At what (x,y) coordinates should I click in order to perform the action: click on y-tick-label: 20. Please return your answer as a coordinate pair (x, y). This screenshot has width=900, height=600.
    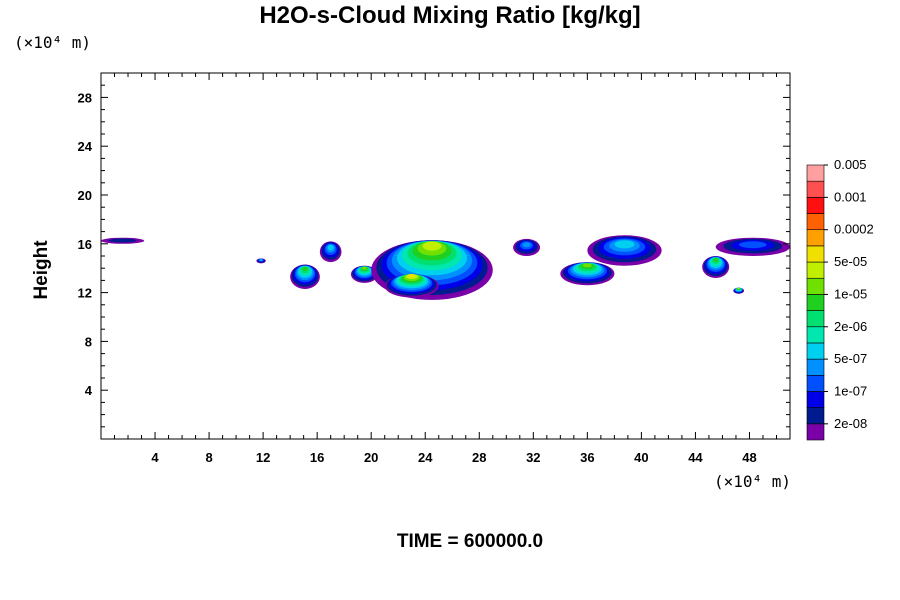
    Looking at the image, I should click on (85, 195).